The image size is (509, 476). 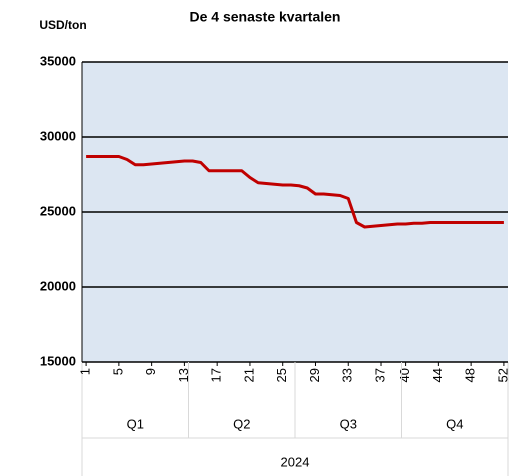 I want to click on x-tick-label: 25, so click(x=281, y=375).